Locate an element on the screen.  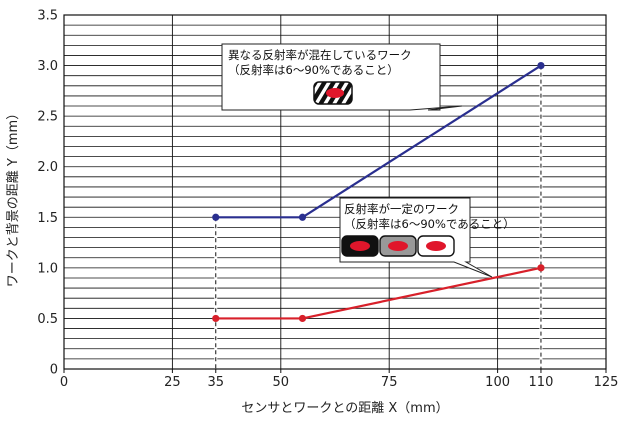
y-axis-label: ワークと背景の距離 Y（mm） is located at coordinates (13, 197).